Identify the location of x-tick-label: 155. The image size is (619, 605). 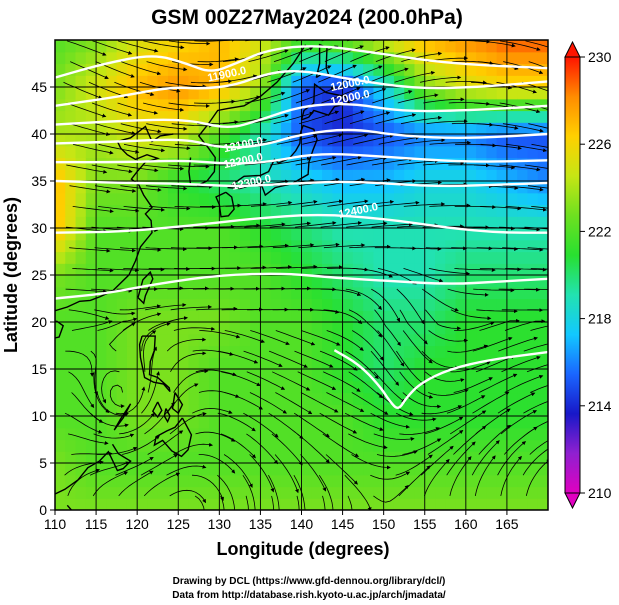
(425, 524).